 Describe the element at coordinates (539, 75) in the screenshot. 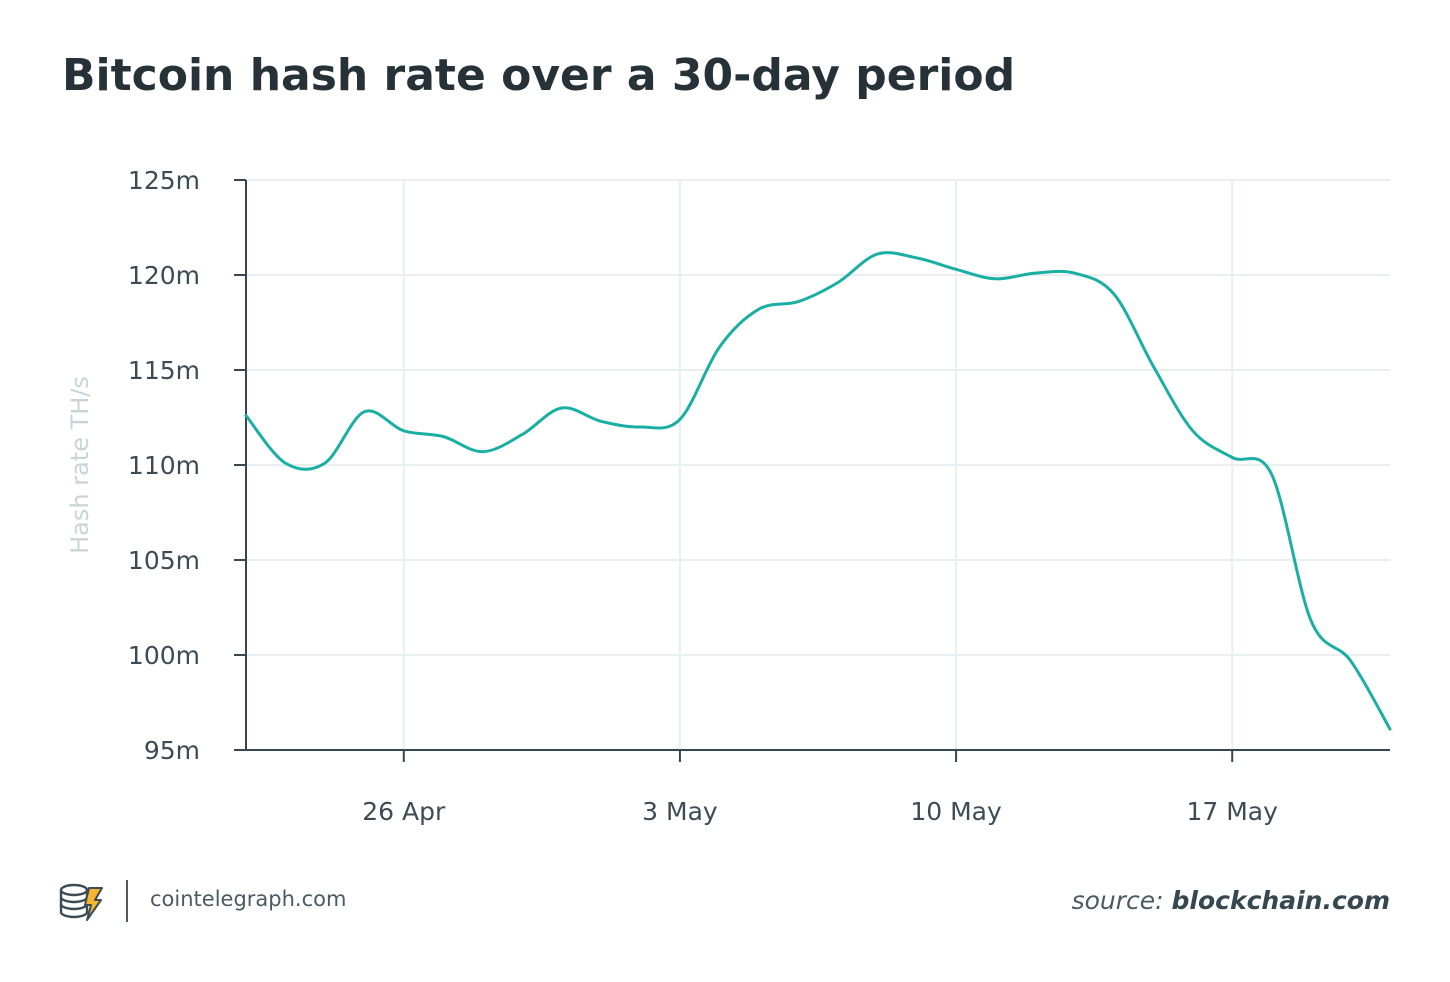

I see `chart-title: Bitcoin hash rate over a 30-day period` at that location.